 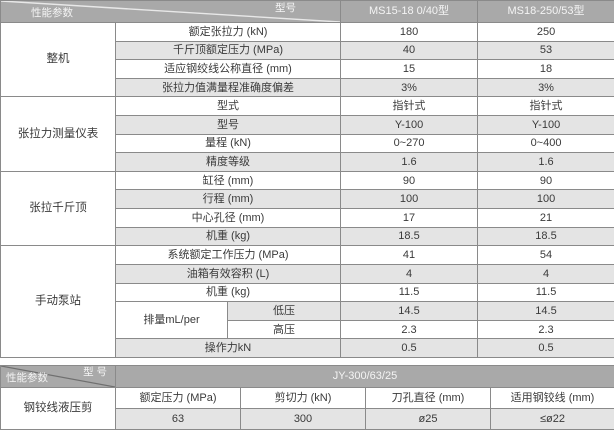 What do you see at coordinates (546, 32) in the screenshot?
I see `value-cell: 250` at bounding box center [546, 32].